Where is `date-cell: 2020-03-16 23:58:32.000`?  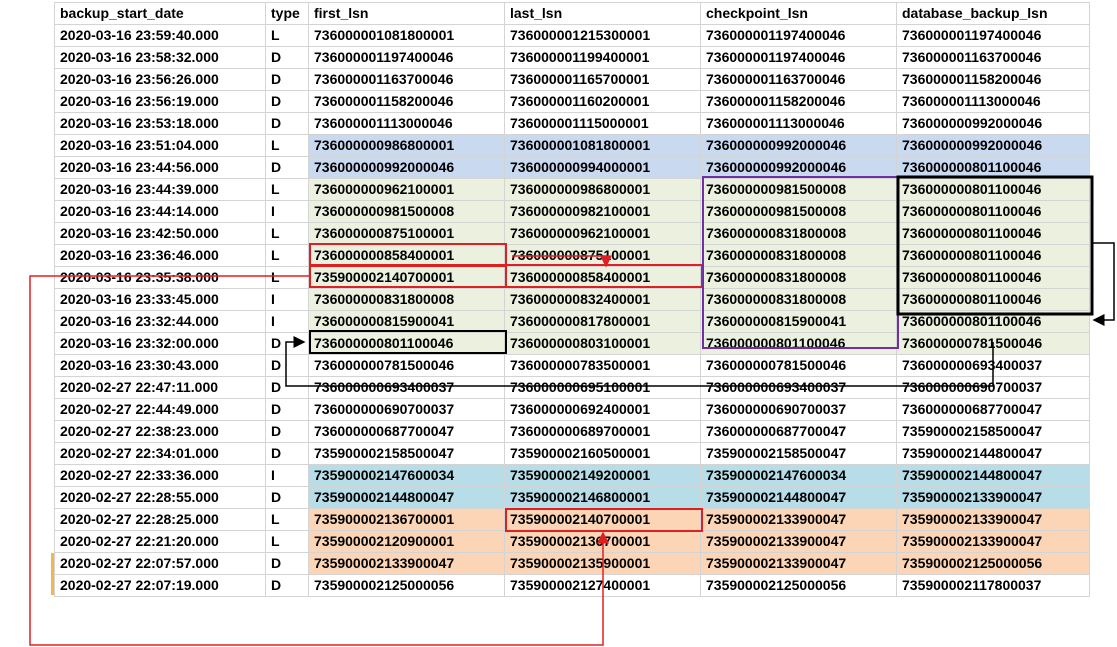
date-cell: 2020-03-16 23:58:32.000 is located at coordinates (160, 57).